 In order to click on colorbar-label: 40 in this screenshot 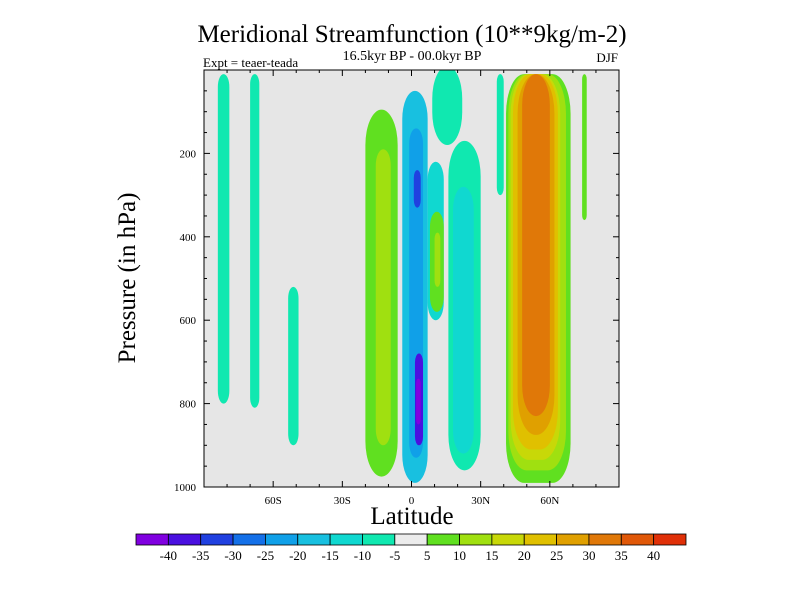, I will do `click(653, 555)`.